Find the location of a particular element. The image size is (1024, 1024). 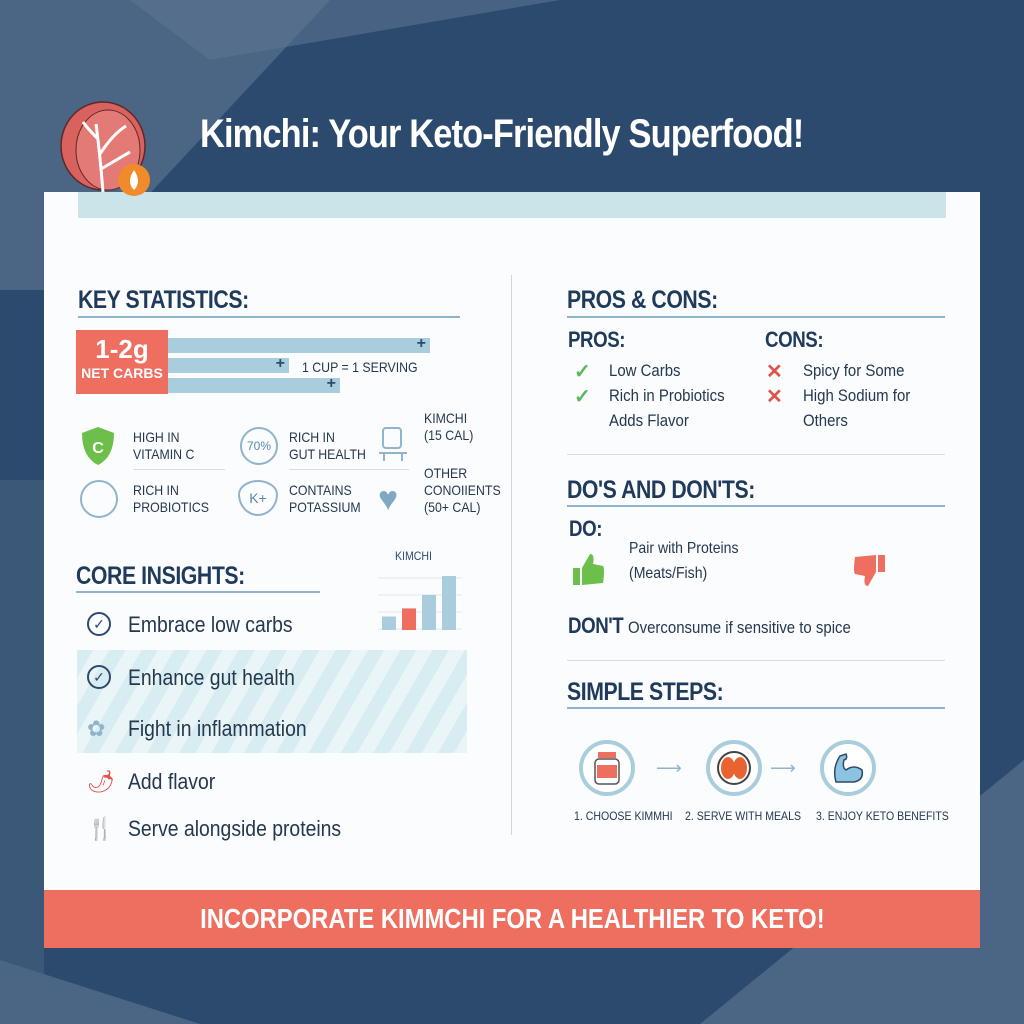

vitamin-c-shield-icon: C is located at coordinates (98, 448).